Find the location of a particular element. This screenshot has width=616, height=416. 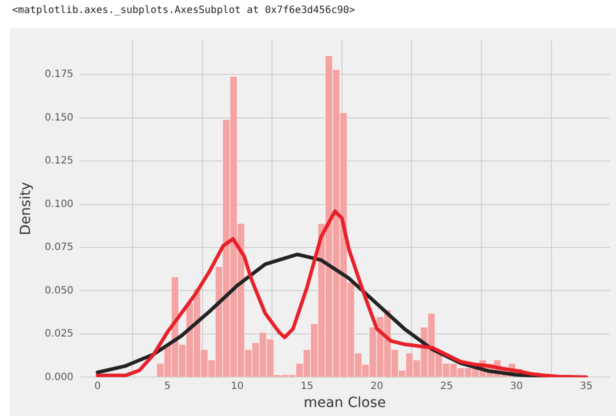

y-axis-title: Density is located at coordinates (26, 209).